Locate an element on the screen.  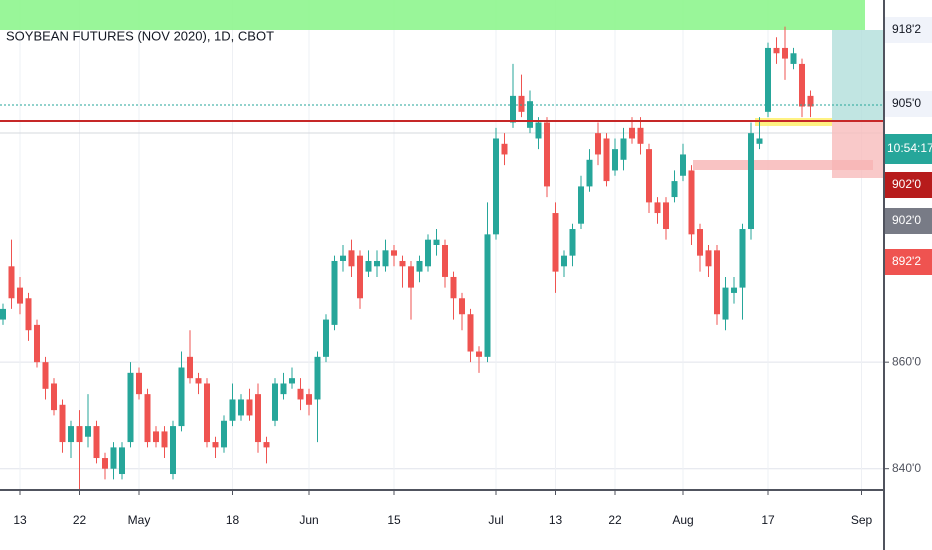
price-label: 905'0 is located at coordinates (906, 103).